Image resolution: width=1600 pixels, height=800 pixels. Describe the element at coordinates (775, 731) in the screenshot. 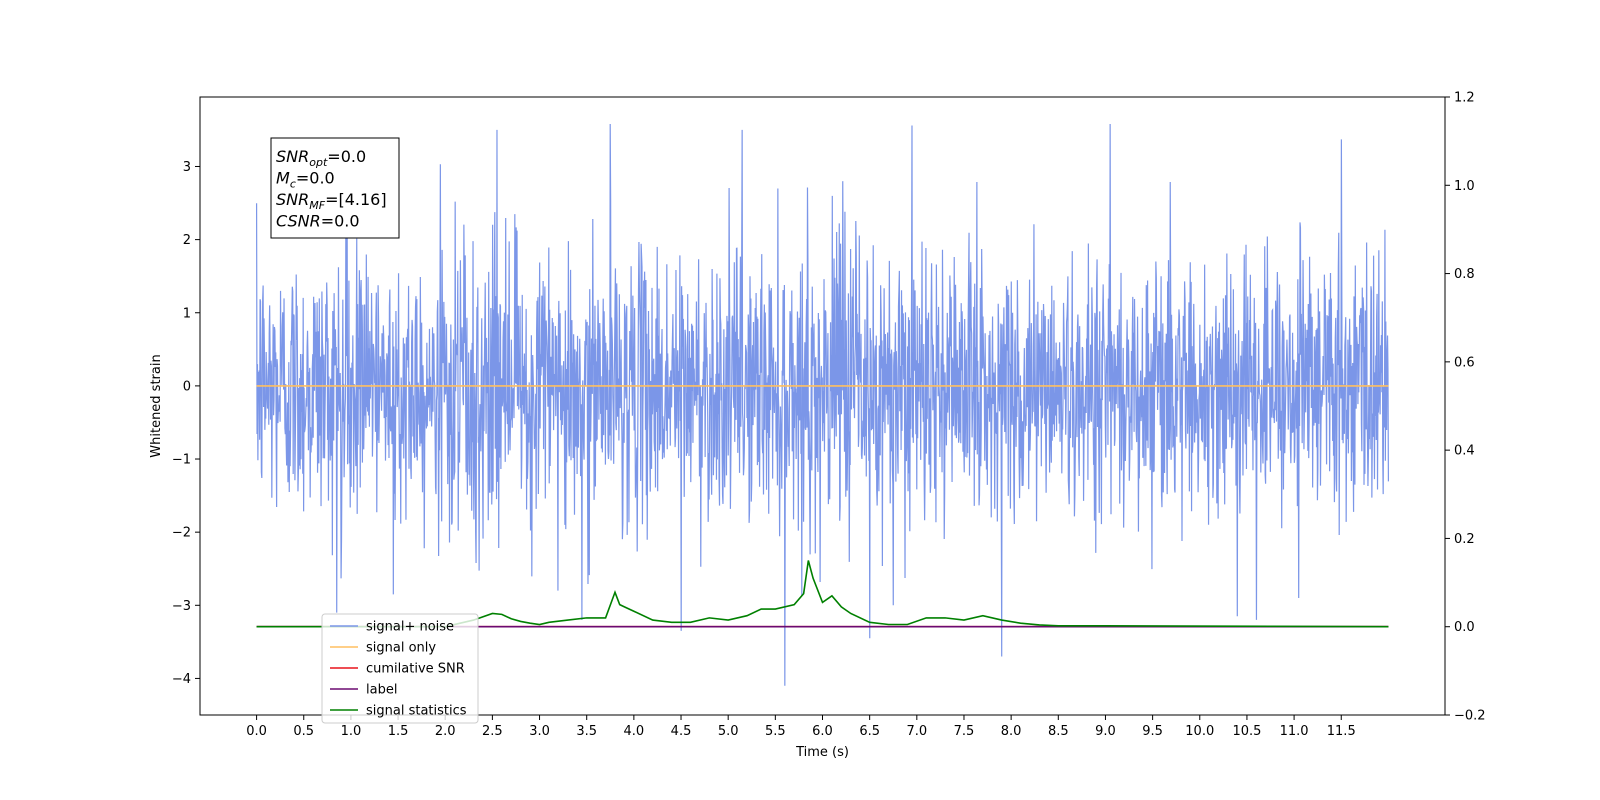

I see `x-tick-label: 5.5` at that location.